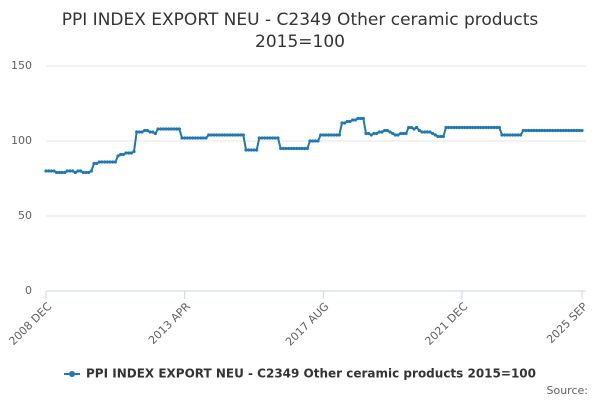 The height and width of the screenshot is (400, 600). I want to click on x-tick-label: 2008 DEC, so click(30, 324).